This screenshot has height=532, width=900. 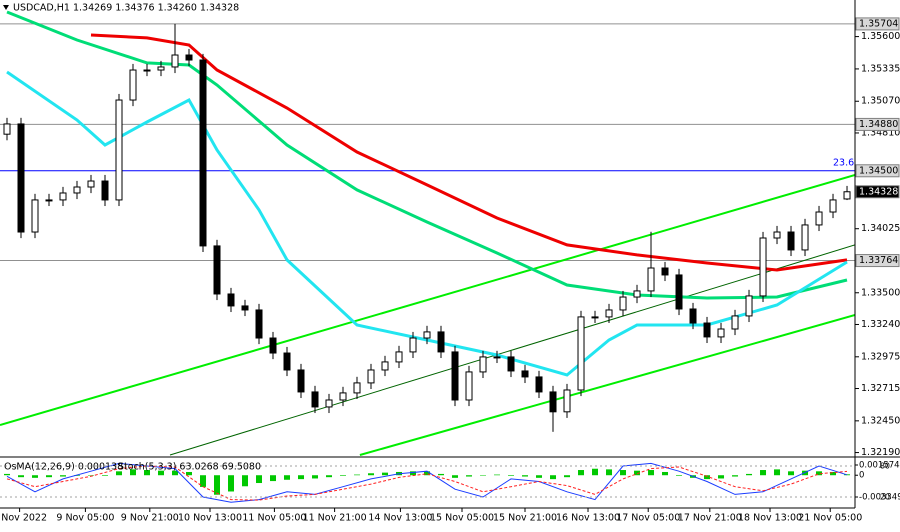 I want to click on y-tick-label: 1.35335, so click(x=880, y=68).